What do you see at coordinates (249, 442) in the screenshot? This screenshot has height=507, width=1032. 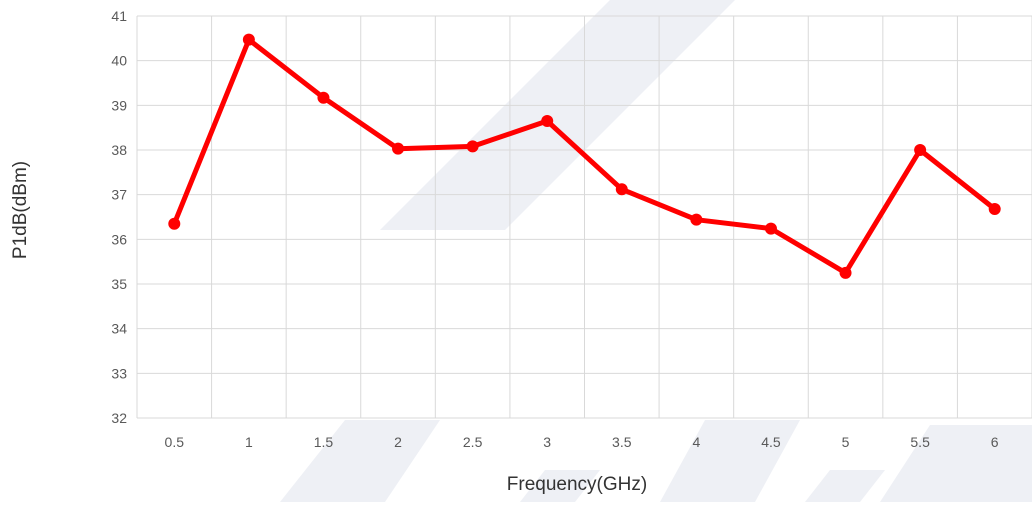 I see `x-tick-label: 1` at bounding box center [249, 442].